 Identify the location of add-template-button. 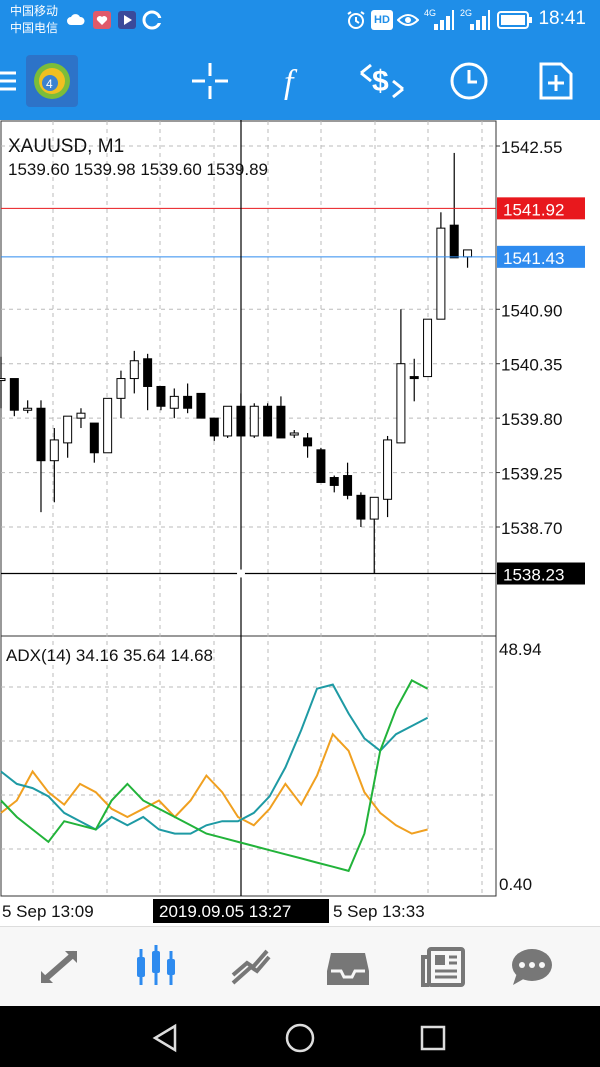
(556, 81).